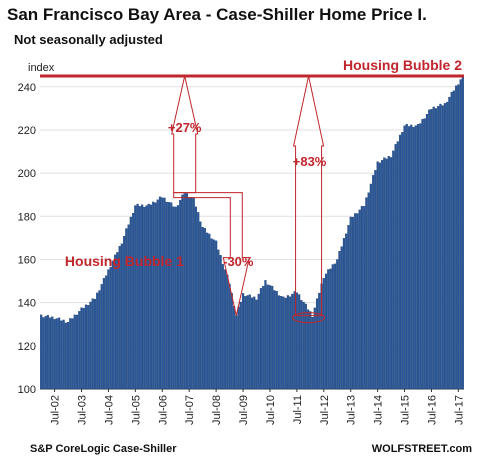 Image resolution: width=480 pixels, height=462 pixels. I want to click on chart-subtitle: Not seasonally adjusted, so click(88, 39).